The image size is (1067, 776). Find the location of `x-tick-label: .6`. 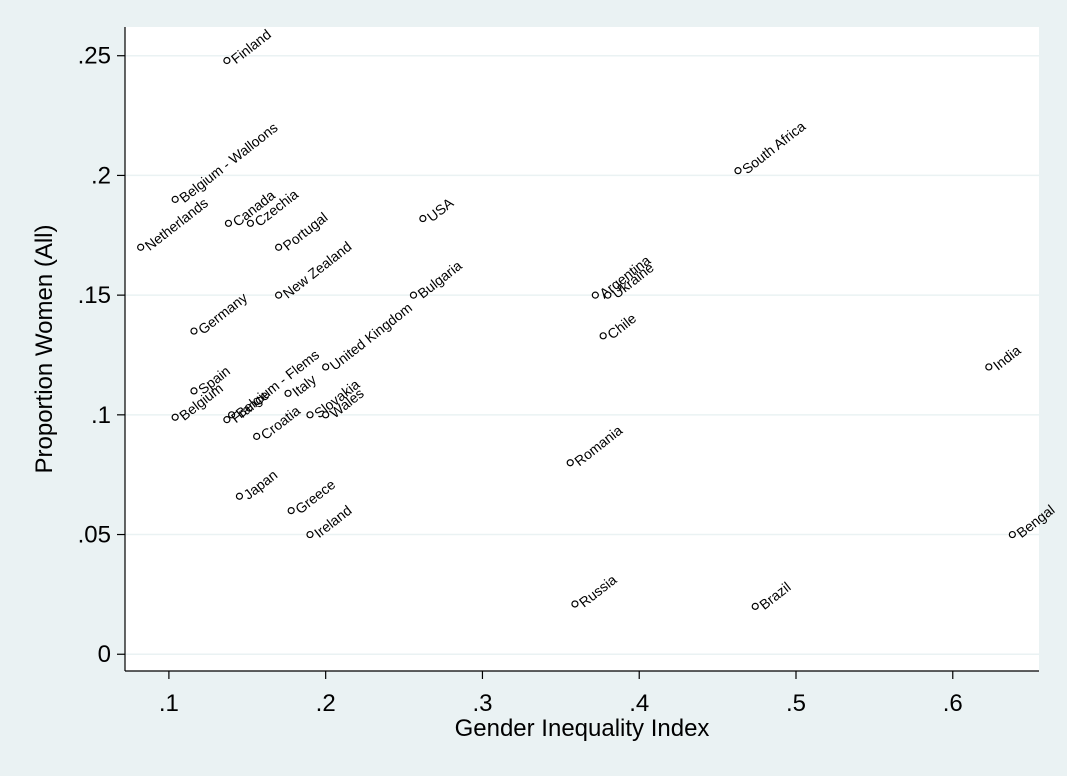

x-tick-label: .6 is located at coordinates (953, 703).